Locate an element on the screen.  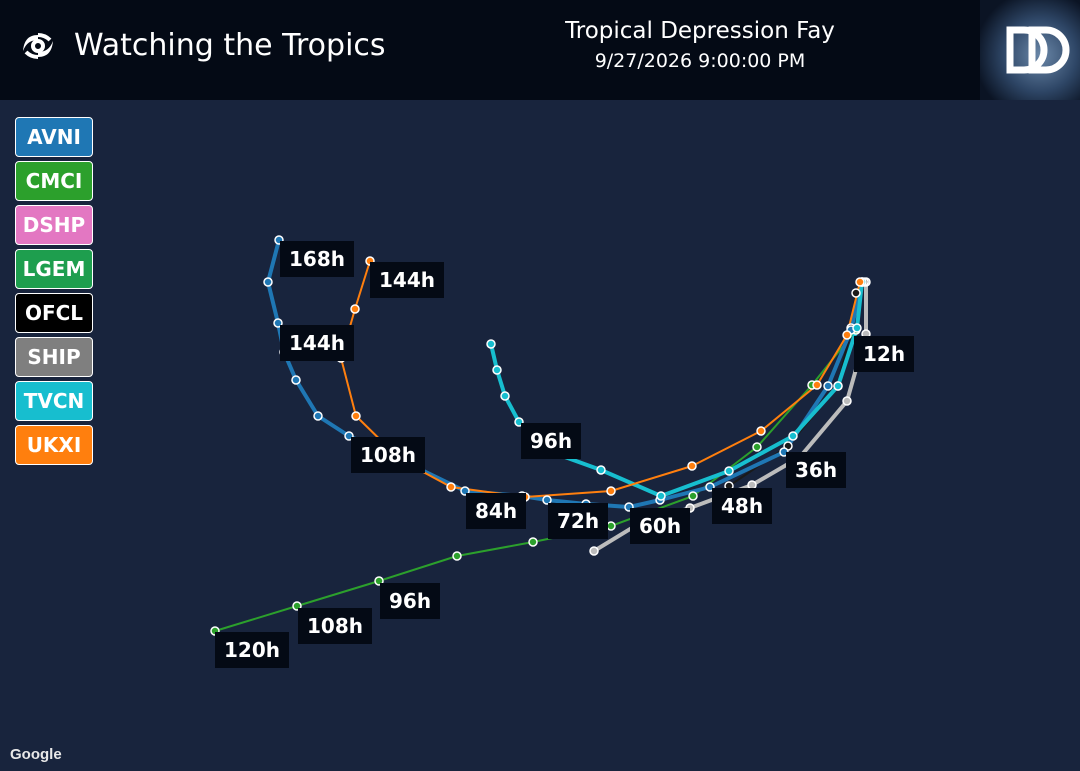
hurricane-icon is located at coordinates (38, 46).